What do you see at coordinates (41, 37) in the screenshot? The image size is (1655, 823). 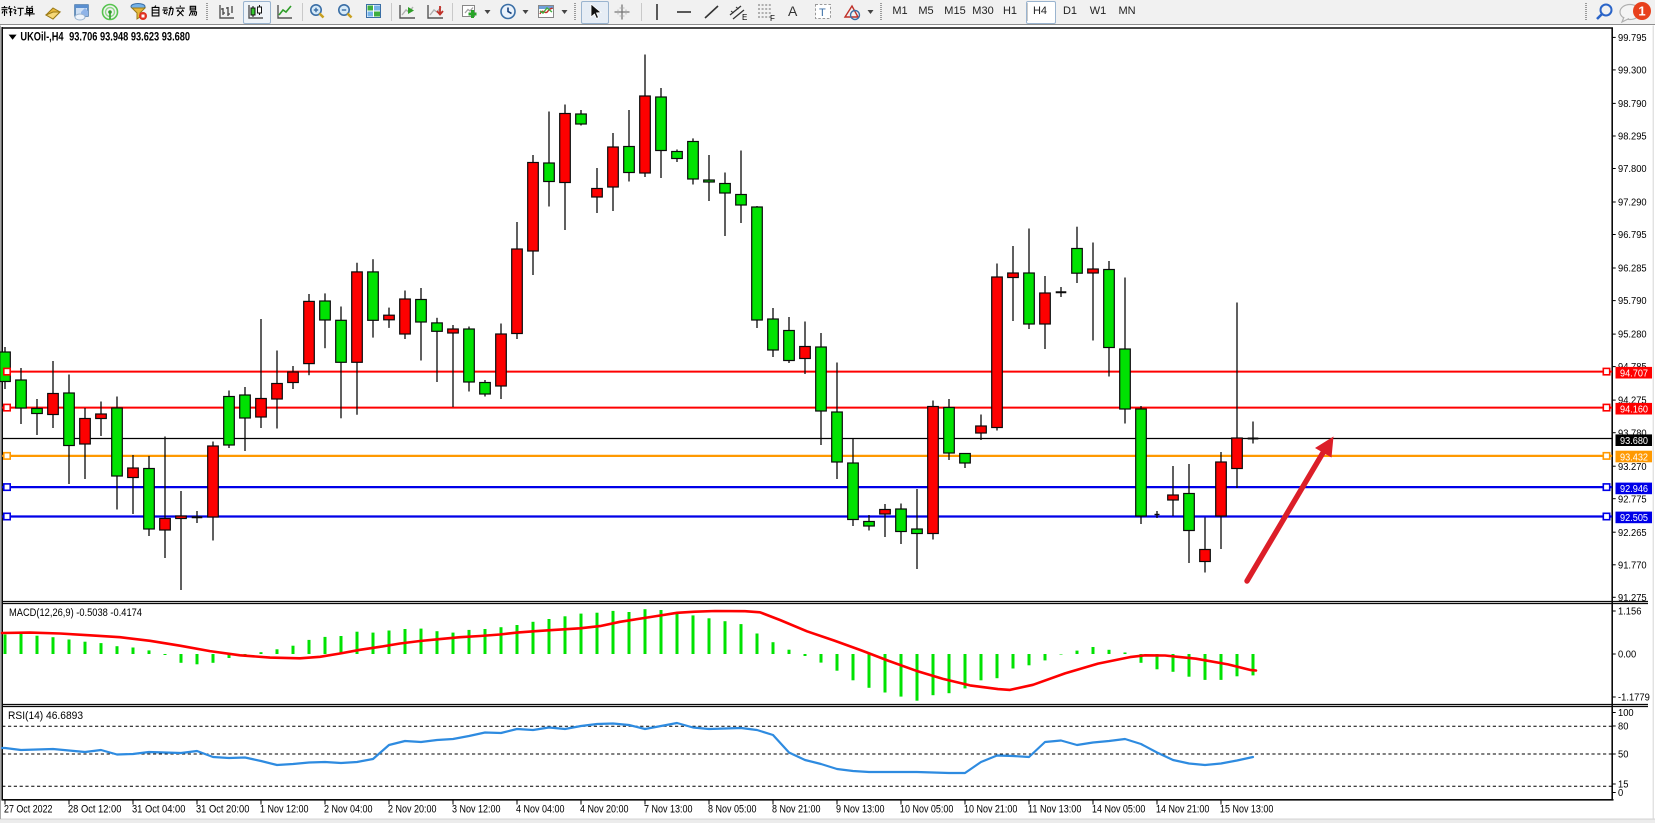 I see `svg-text: UKOil-,H4` at bounding box center [41, 37].